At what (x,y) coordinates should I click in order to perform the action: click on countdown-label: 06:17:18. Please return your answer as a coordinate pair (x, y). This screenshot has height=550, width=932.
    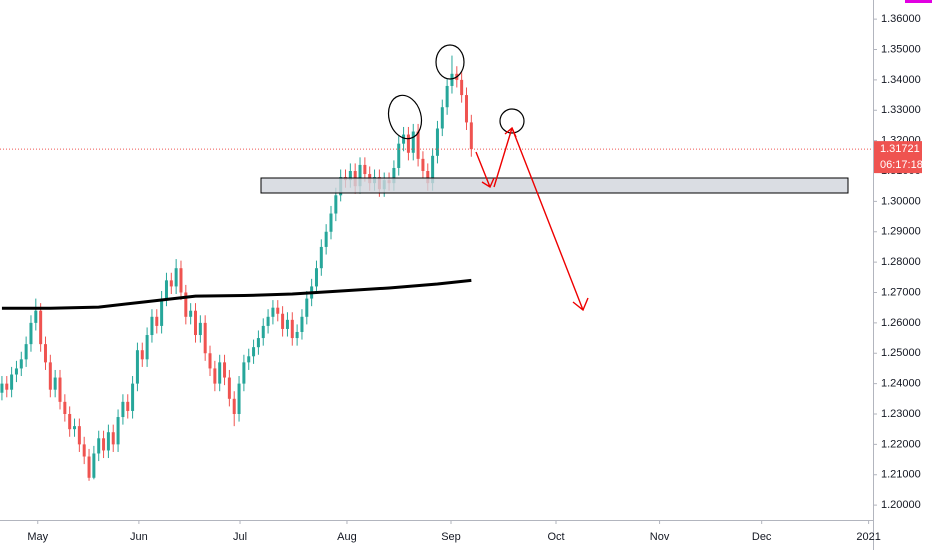
    Looking at the image, I should click on (901, 165).